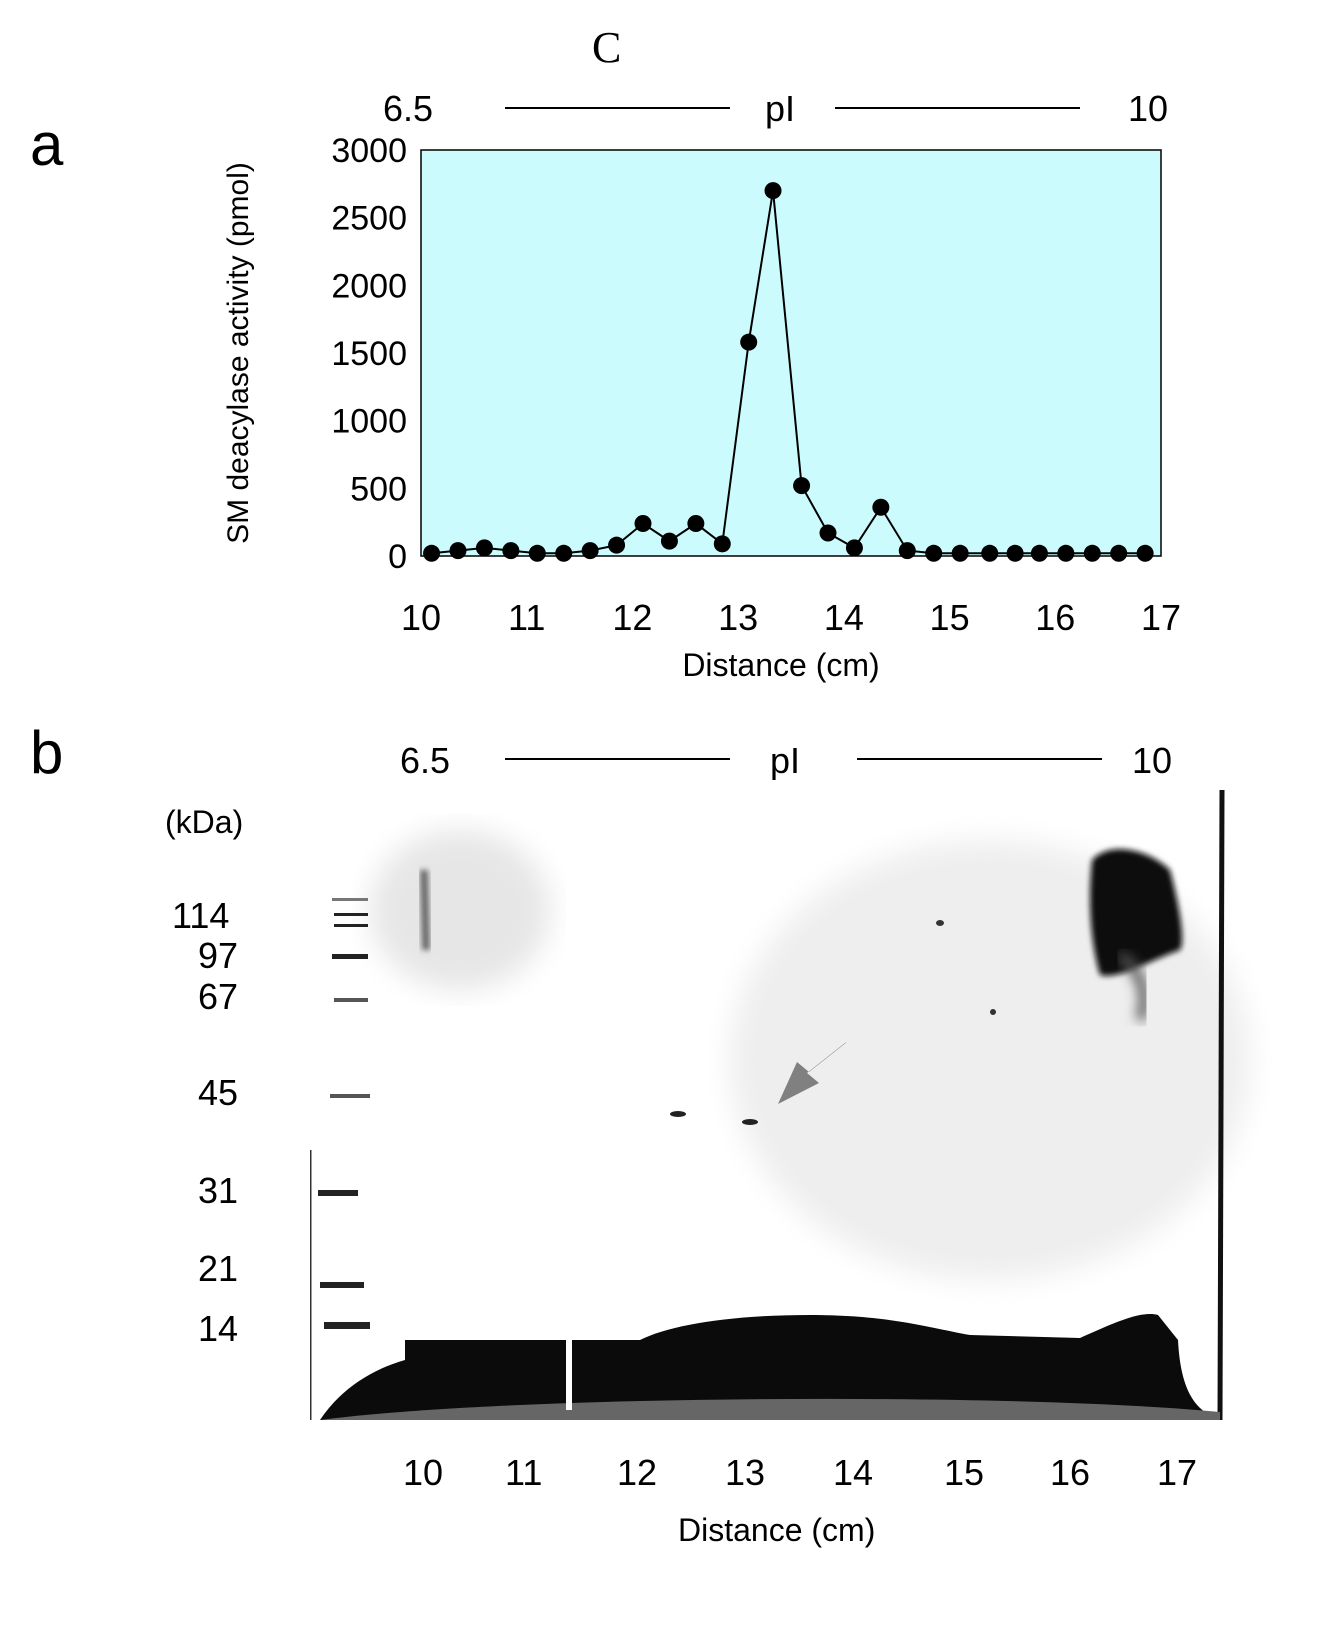  I want to click on panel-a-pi-line-left, so click(617, 108).